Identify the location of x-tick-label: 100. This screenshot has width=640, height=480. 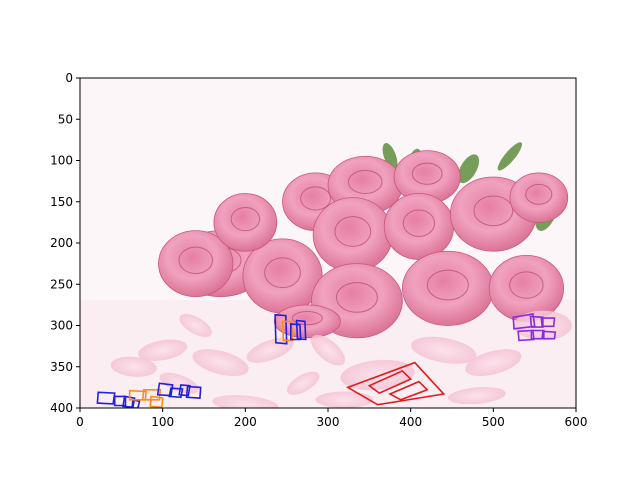
(162, 422).